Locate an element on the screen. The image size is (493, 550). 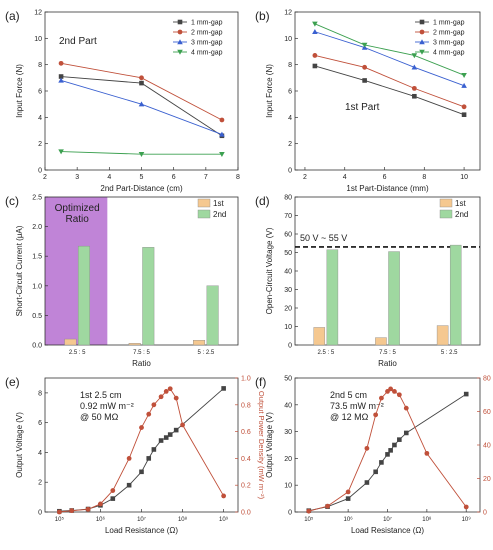
highlight-label: Ratio is located at coordinates (77, 219).